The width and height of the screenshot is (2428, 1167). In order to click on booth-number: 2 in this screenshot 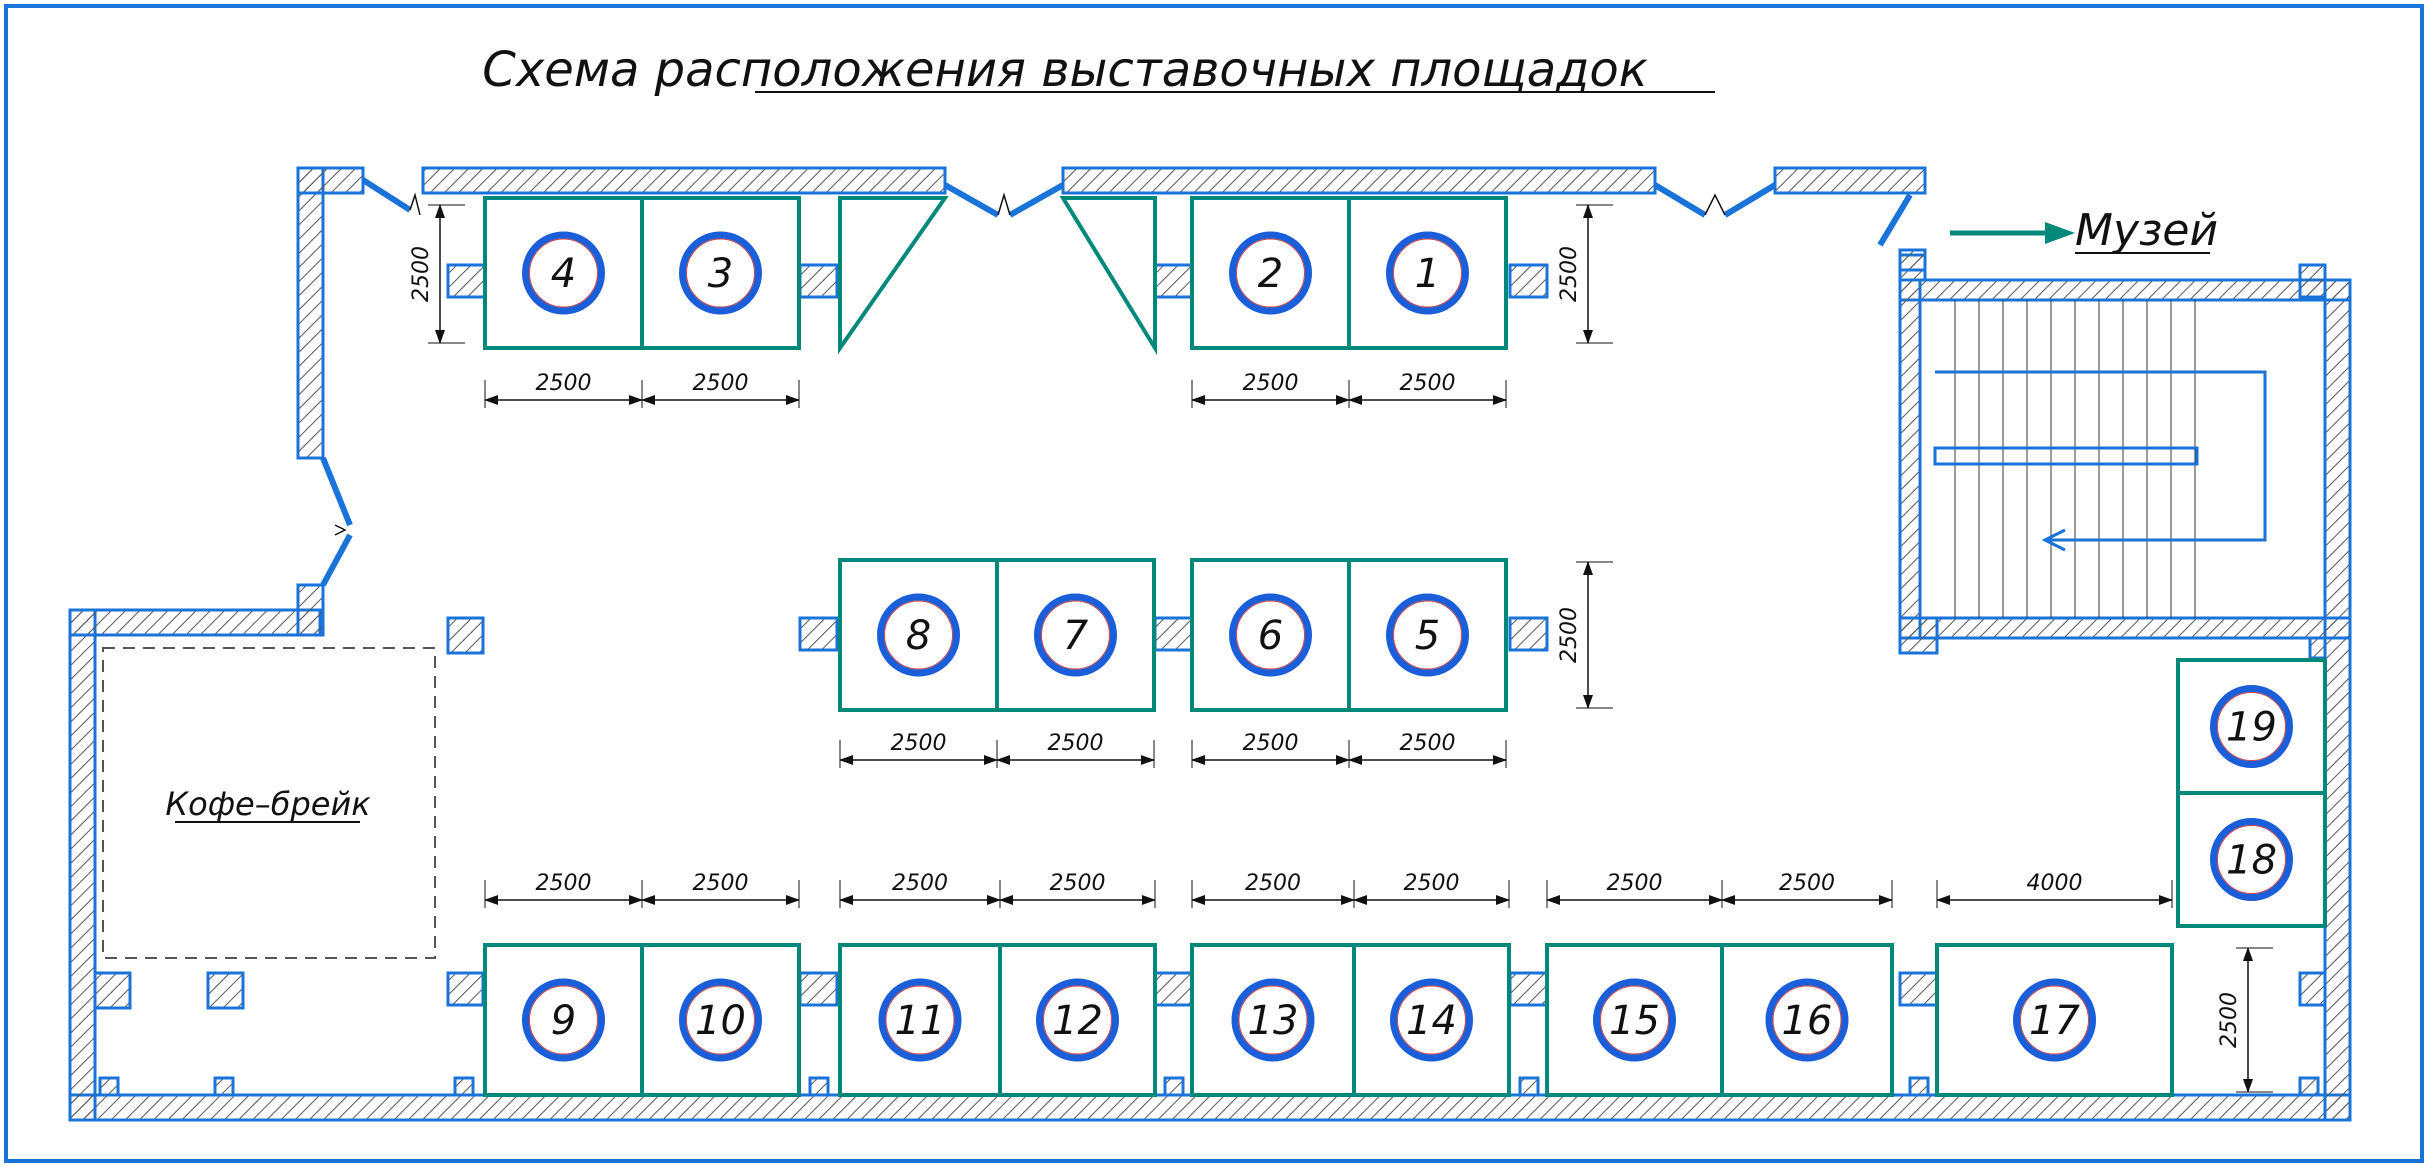, I will do `click(1270, 274)`.